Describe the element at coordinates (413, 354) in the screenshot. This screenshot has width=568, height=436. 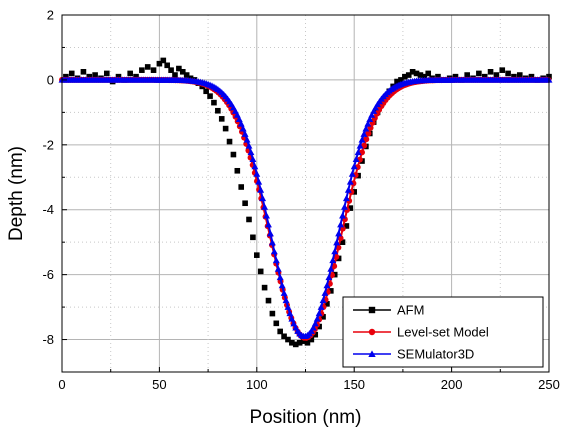
I see `legend-item: SEMulator3D` at that location.